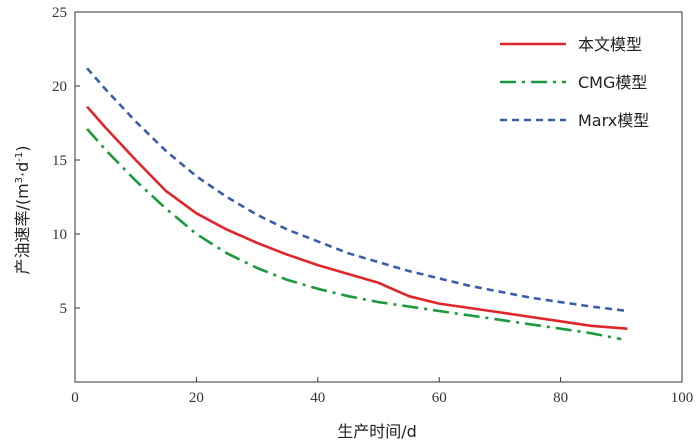  What do you see at coordinates (382, 391) in the screenshot?
I see `x-axis-ticks: 0 20 40 60 80 100` at bounding box center [382, 391].